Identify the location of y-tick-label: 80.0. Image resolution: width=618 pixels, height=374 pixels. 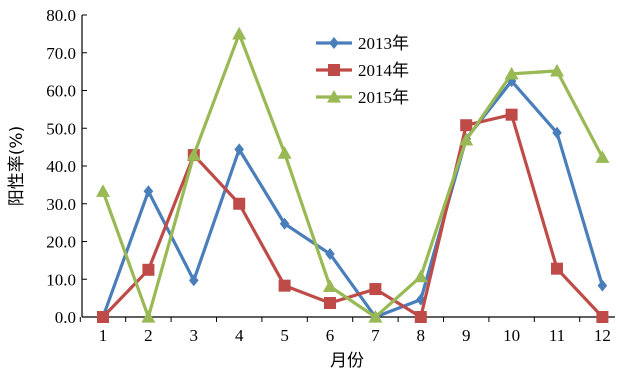
(61, 15).